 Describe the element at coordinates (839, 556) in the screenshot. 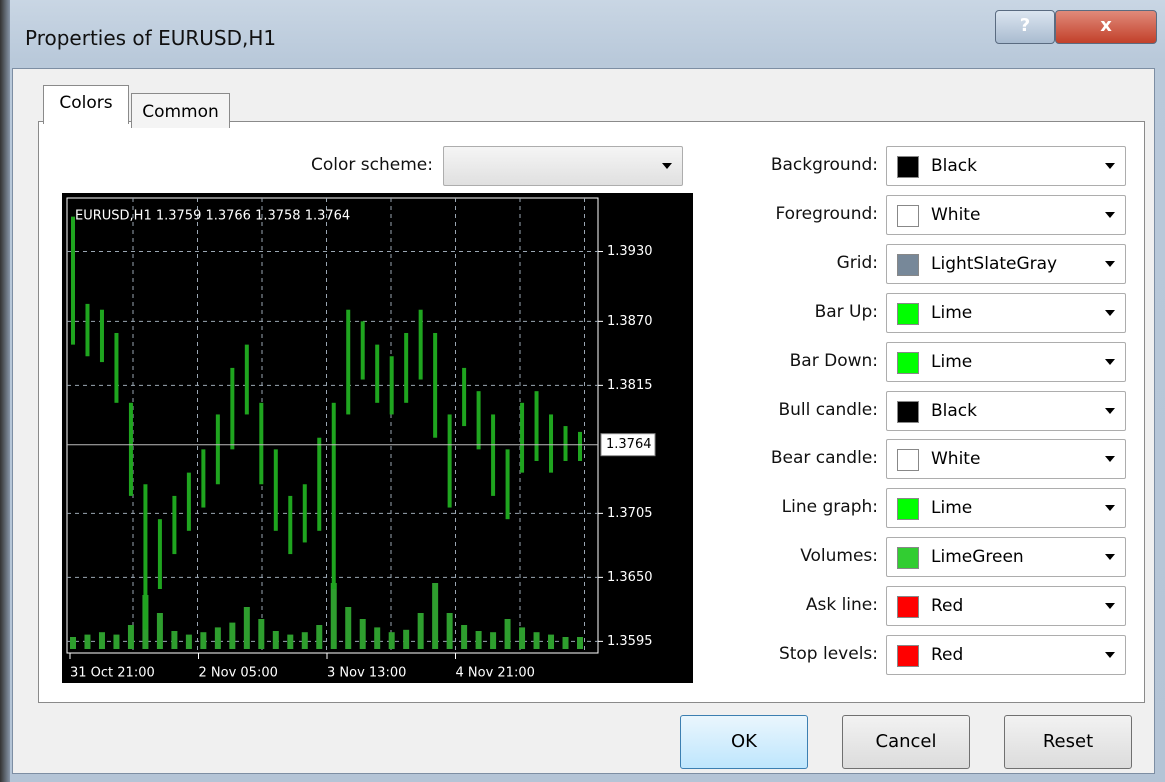

I see `color-label: Volumes:` at that location.